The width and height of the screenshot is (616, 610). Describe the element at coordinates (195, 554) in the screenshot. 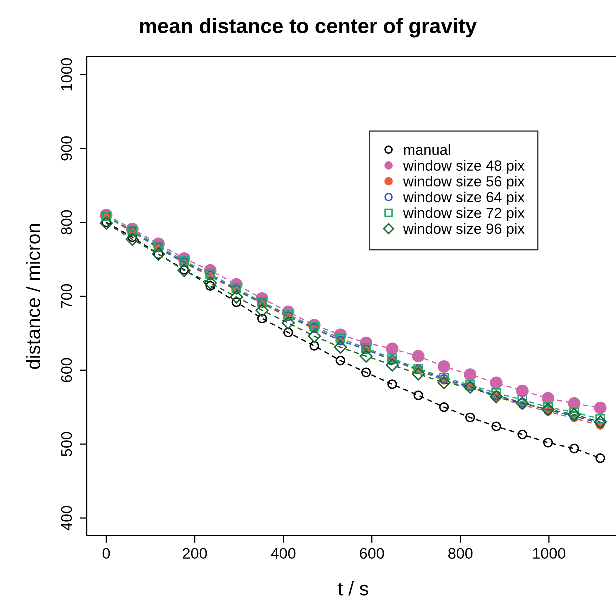

I see `x-tick-label: 200` at that location.